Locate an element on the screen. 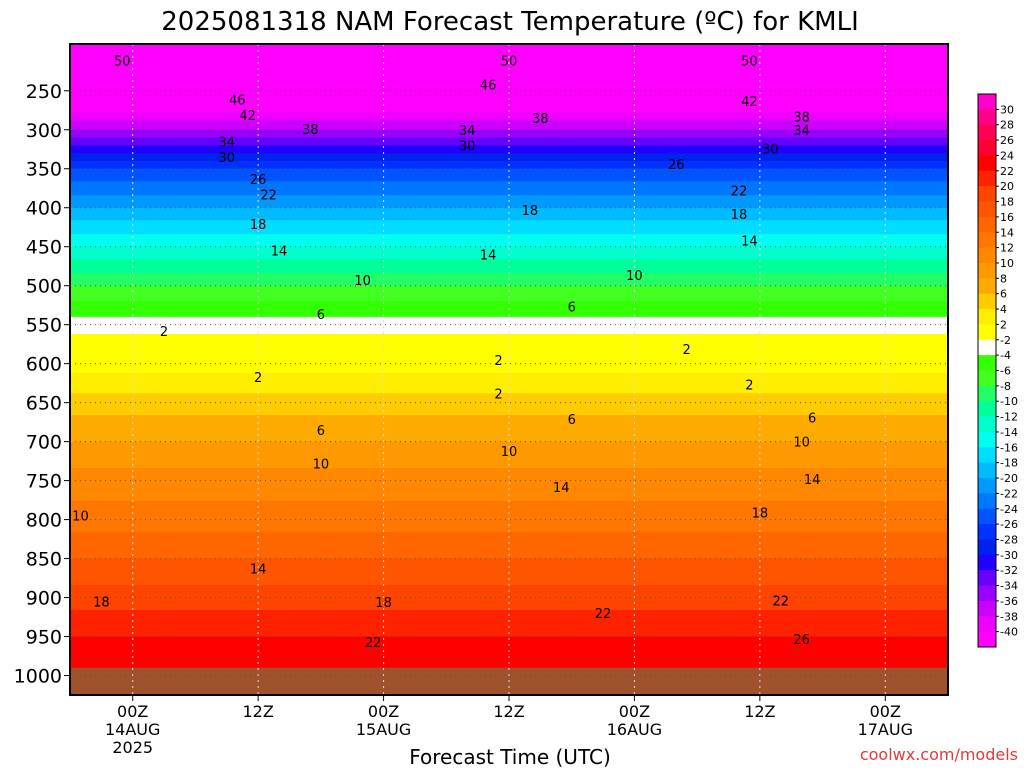 The width and height of the screenshot is (1024, 768). colorbar-label: -4 is located at coordinates (1005, 355).